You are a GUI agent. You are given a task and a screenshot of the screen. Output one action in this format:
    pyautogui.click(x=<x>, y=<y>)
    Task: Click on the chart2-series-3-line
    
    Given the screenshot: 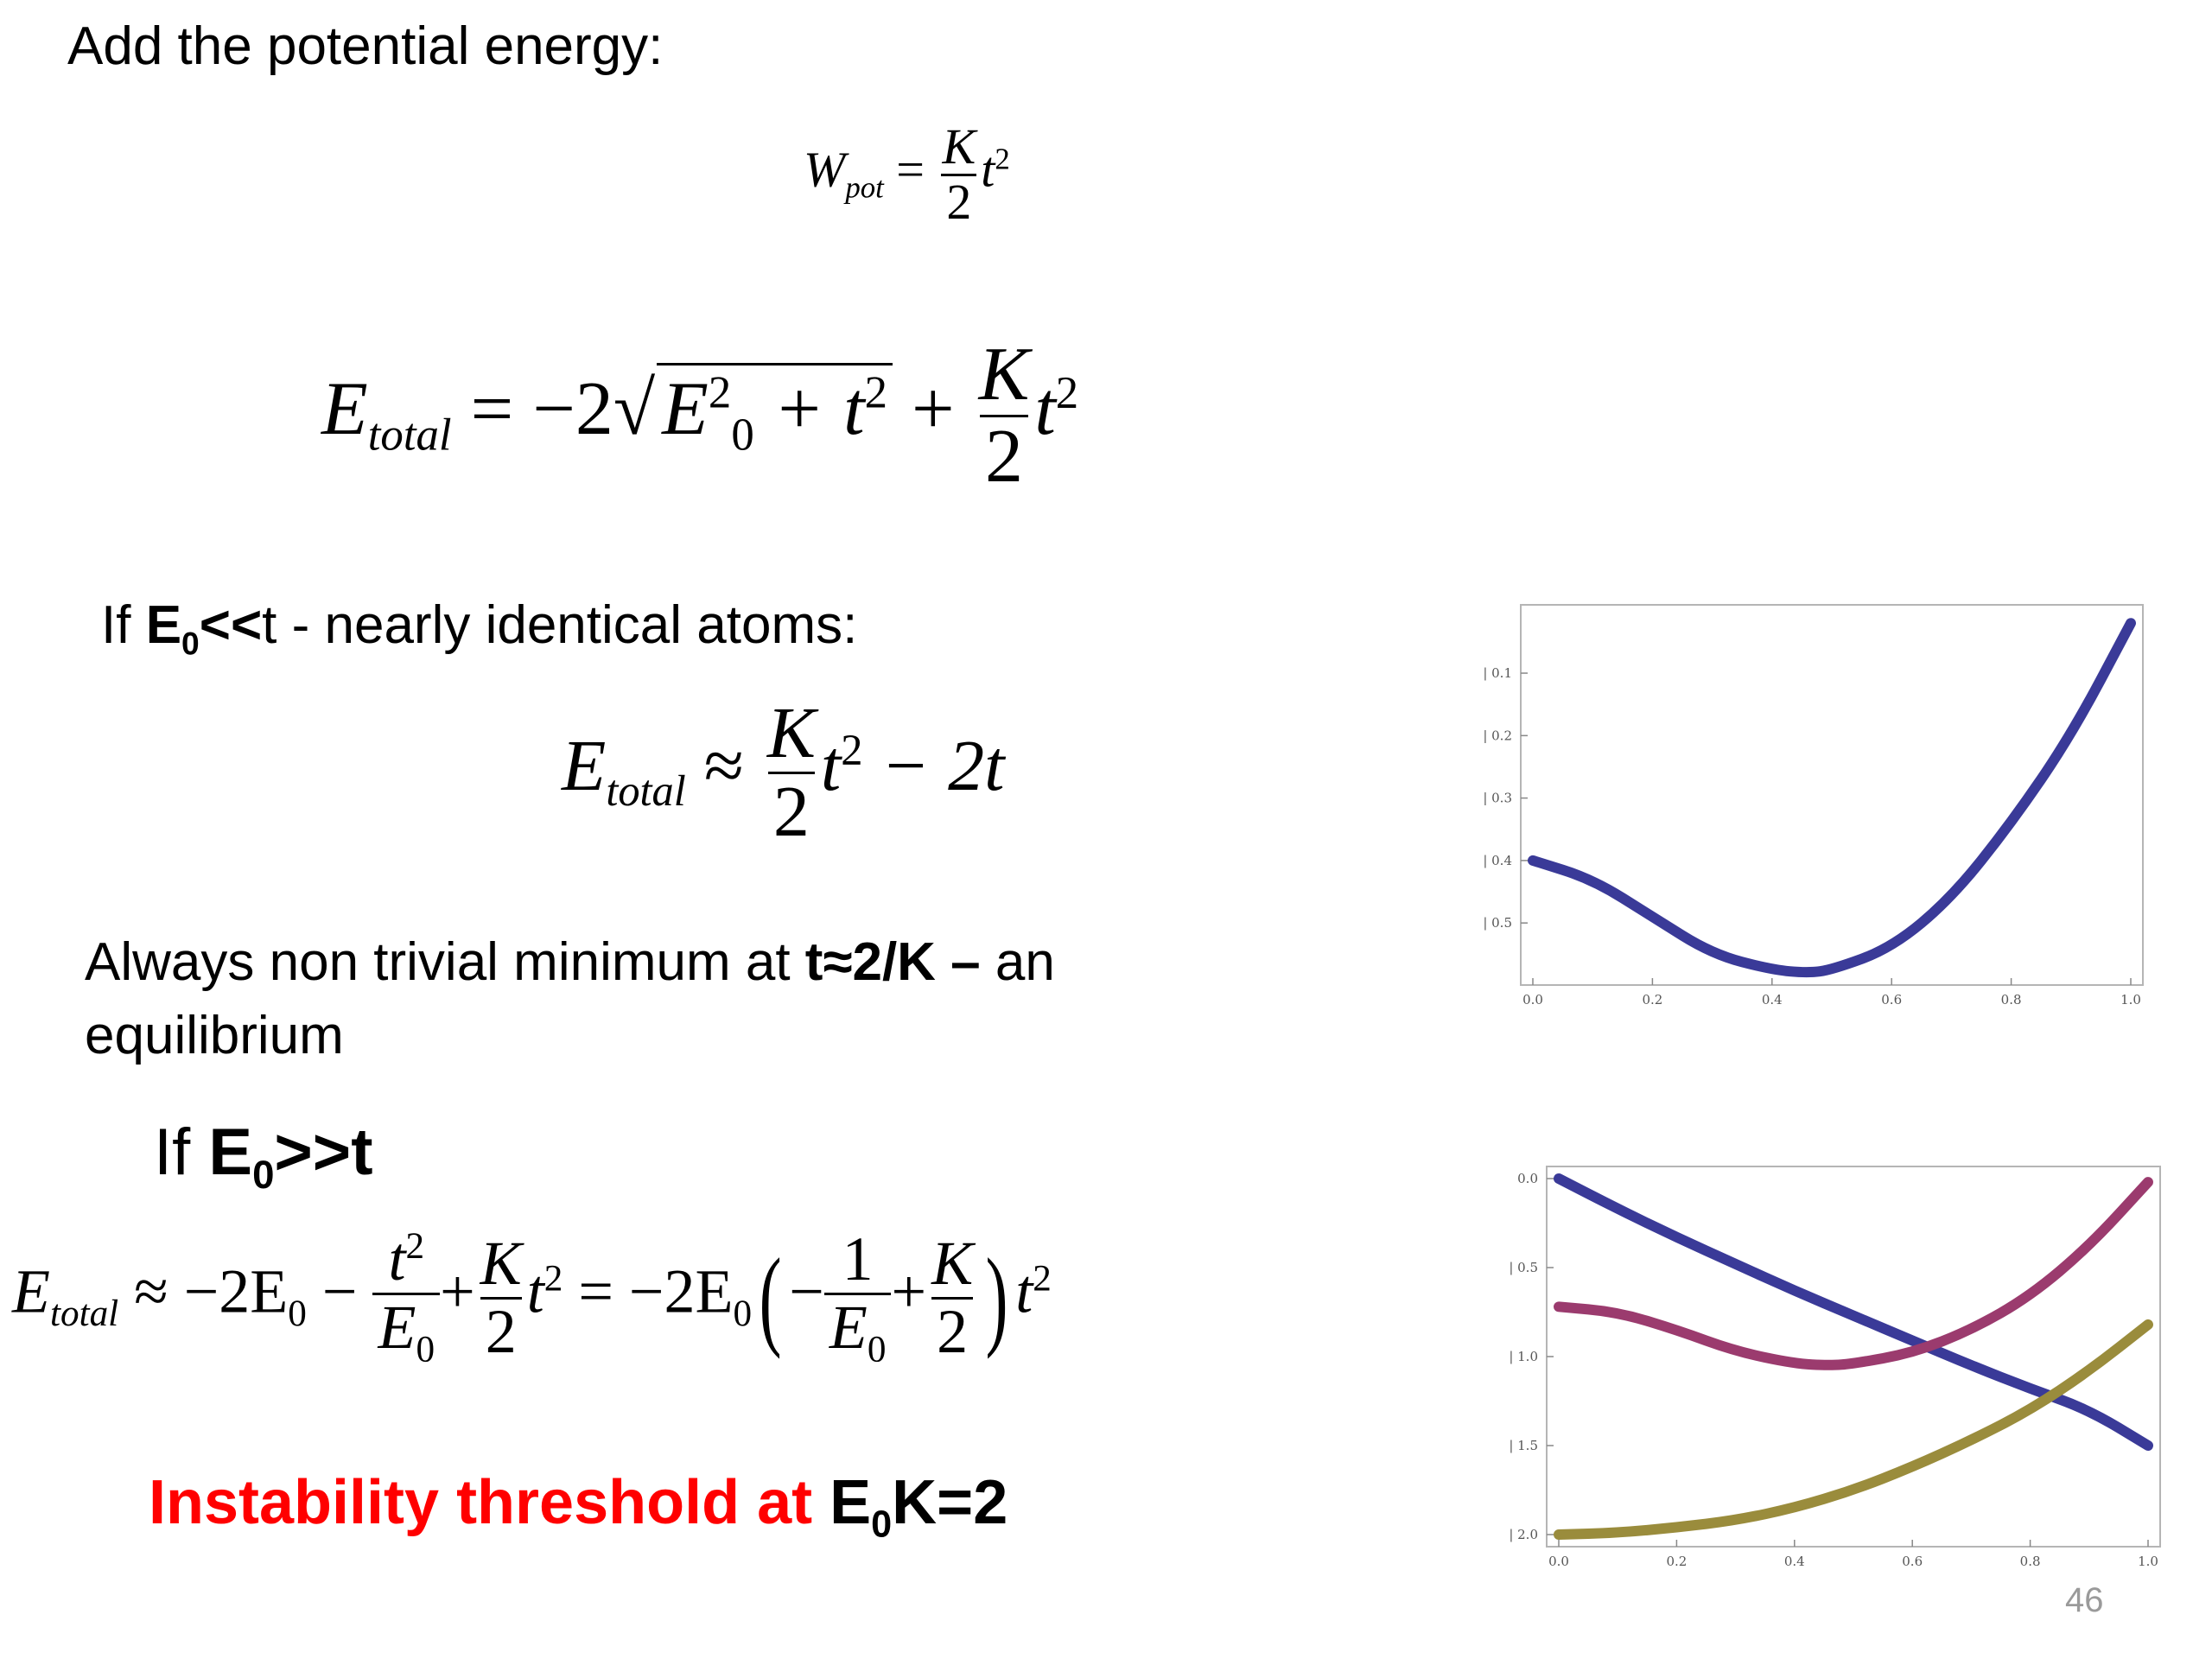 What is the action you would take?
    pyautogui.click(x=1854, y=1429)
    